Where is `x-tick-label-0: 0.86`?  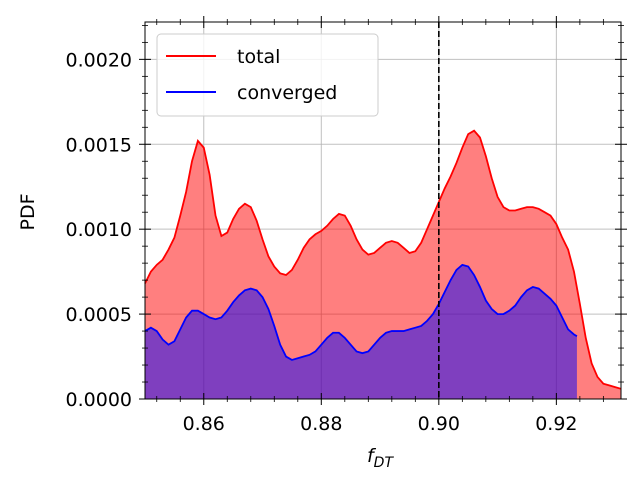
x-tick-label-0: 0.86 is located at coordinates (204, 424).